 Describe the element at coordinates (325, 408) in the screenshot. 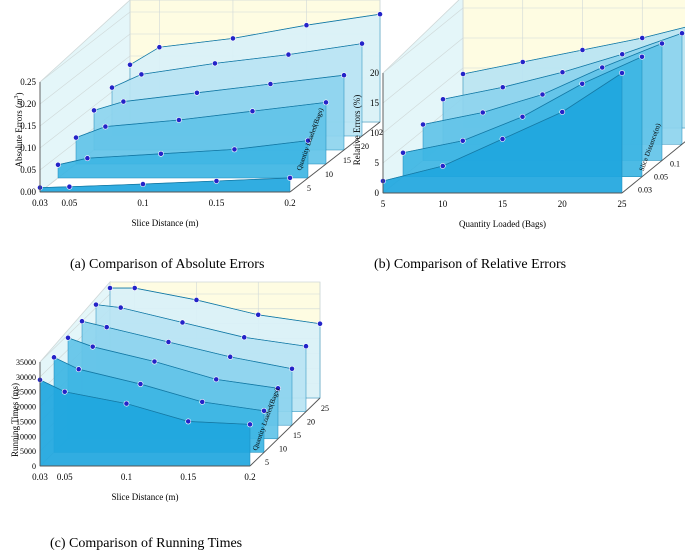

I see `z-tick-label: 25` at that location.